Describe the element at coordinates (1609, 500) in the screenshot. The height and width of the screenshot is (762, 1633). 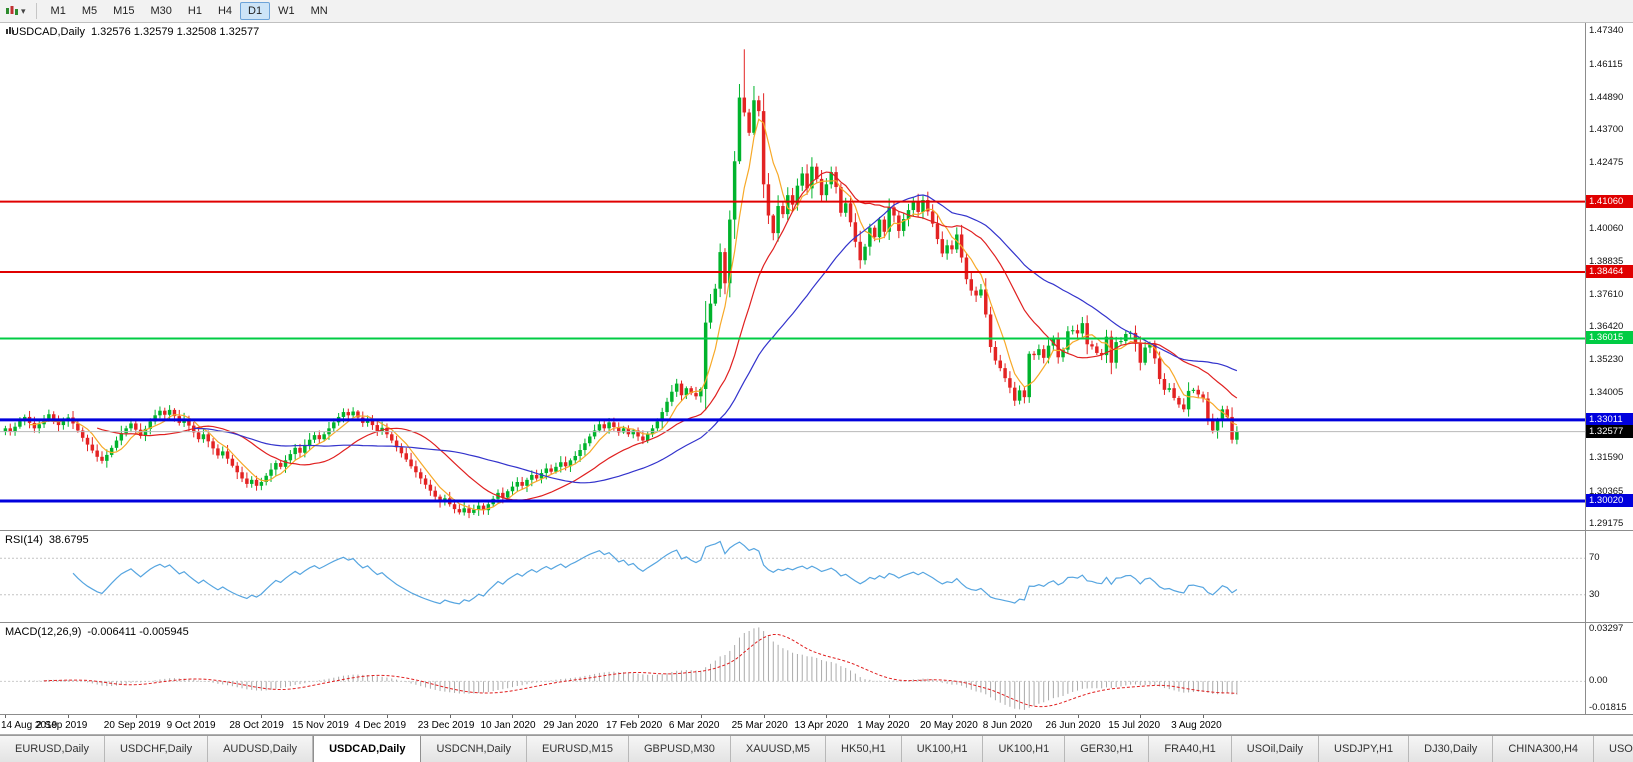
I see `price-level-badge: 1.30020` at that location.